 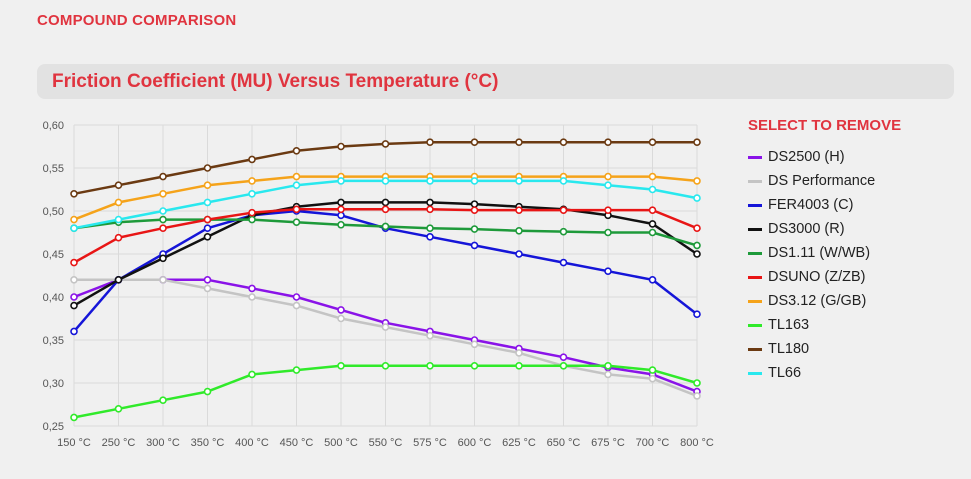 What do you see at coordinates (519, 443) in the screenshot?
I see `x-tick-label: 625 °C` at bounding box center [519, 443].